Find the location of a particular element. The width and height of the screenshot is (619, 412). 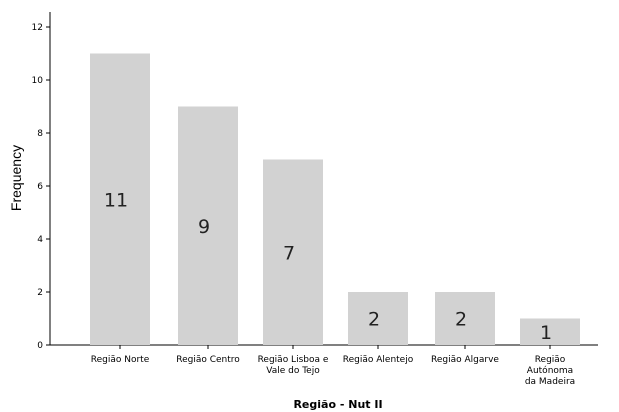

y-tick-label: 8 is located at coordinates (40, 134).